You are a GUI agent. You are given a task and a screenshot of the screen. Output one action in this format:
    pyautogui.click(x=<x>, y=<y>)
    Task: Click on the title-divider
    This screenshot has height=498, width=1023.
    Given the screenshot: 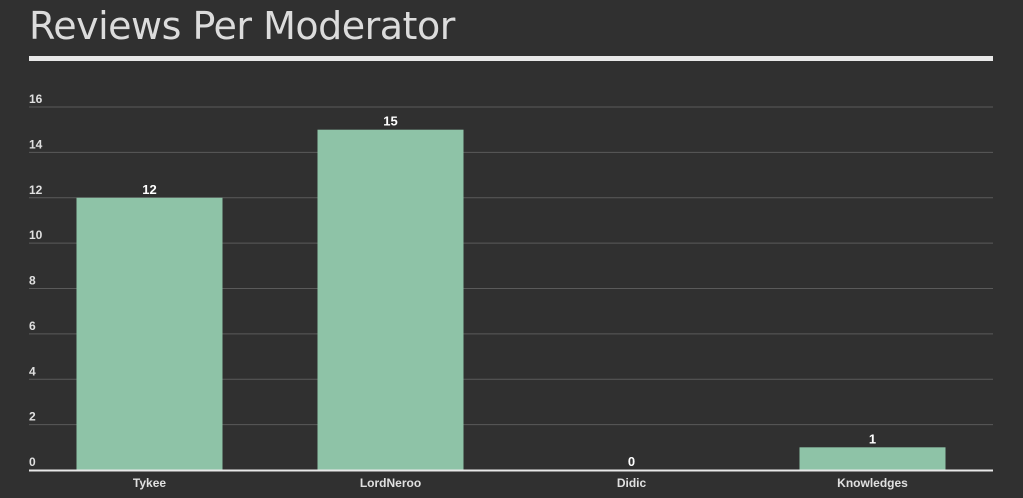 What is the action you would take?
    pyautogui.click(x=511, y=58)
    